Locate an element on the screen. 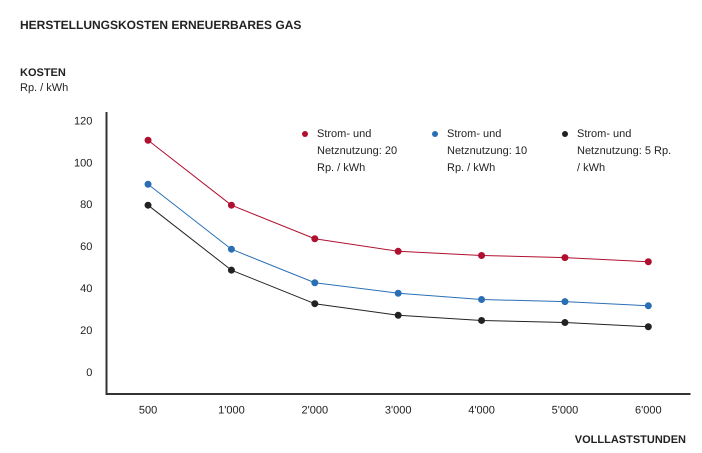 This screenshot has height=453, width=702. y-tick-label: 120 is located at coordinates (83, 121).